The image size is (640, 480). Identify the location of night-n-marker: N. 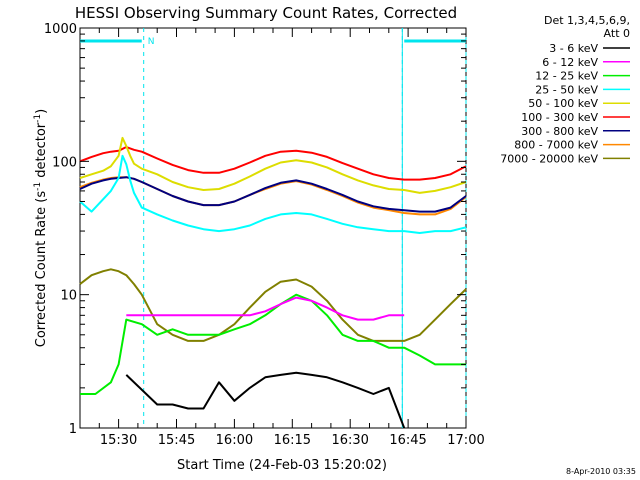
(151, 42).